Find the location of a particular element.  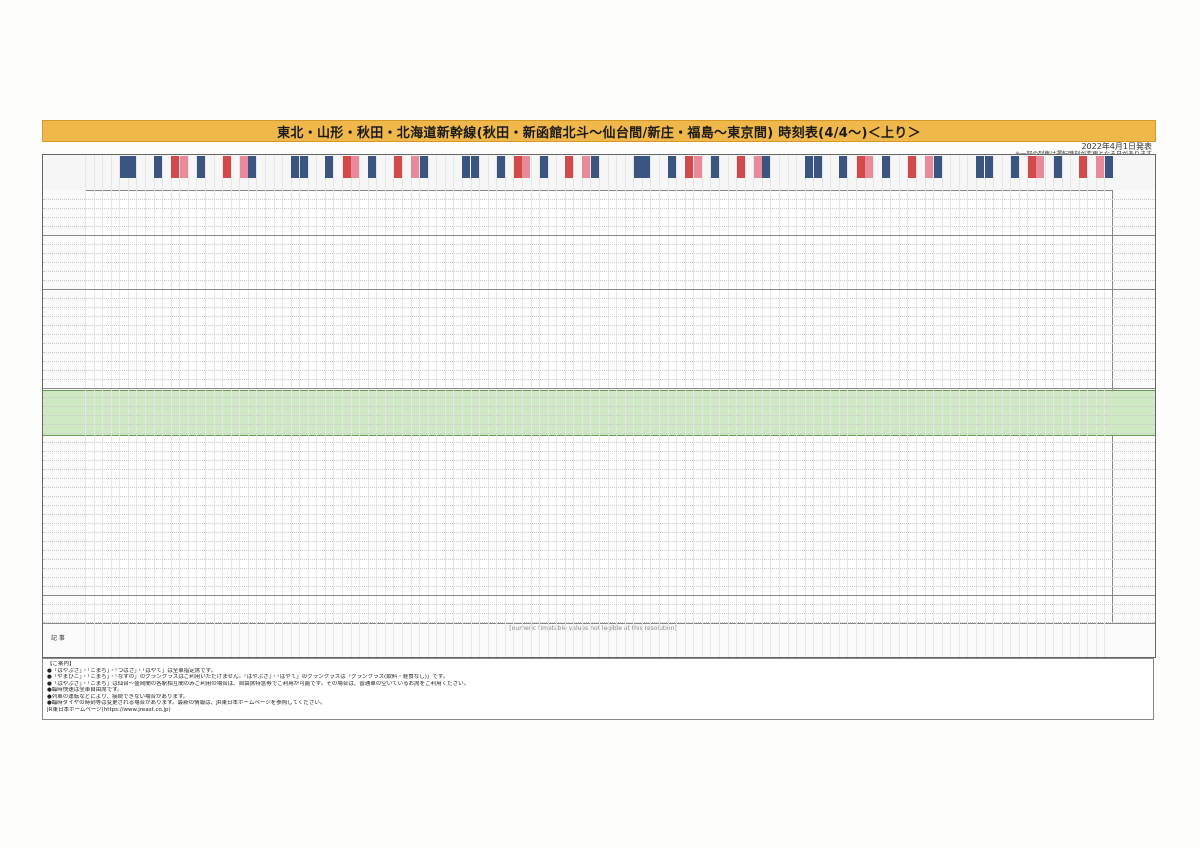

guide-line: ●「はやぶさ」・「こまち」・「つばさ」・「はやて」は全車指定席です。 is located at coordinates (132, 670).